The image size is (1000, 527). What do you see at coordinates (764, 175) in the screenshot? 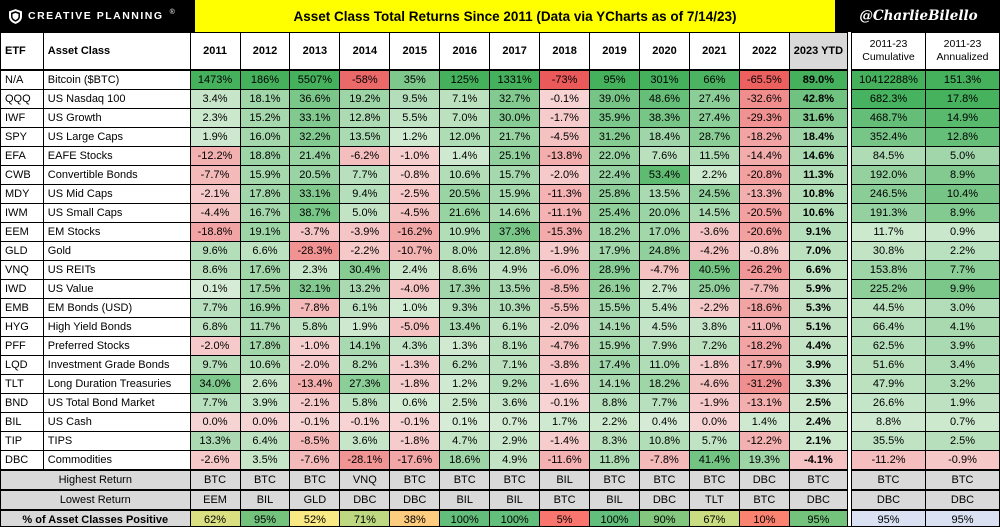
I see `return-cell: -20.8%` at bounding box center [764, 175].